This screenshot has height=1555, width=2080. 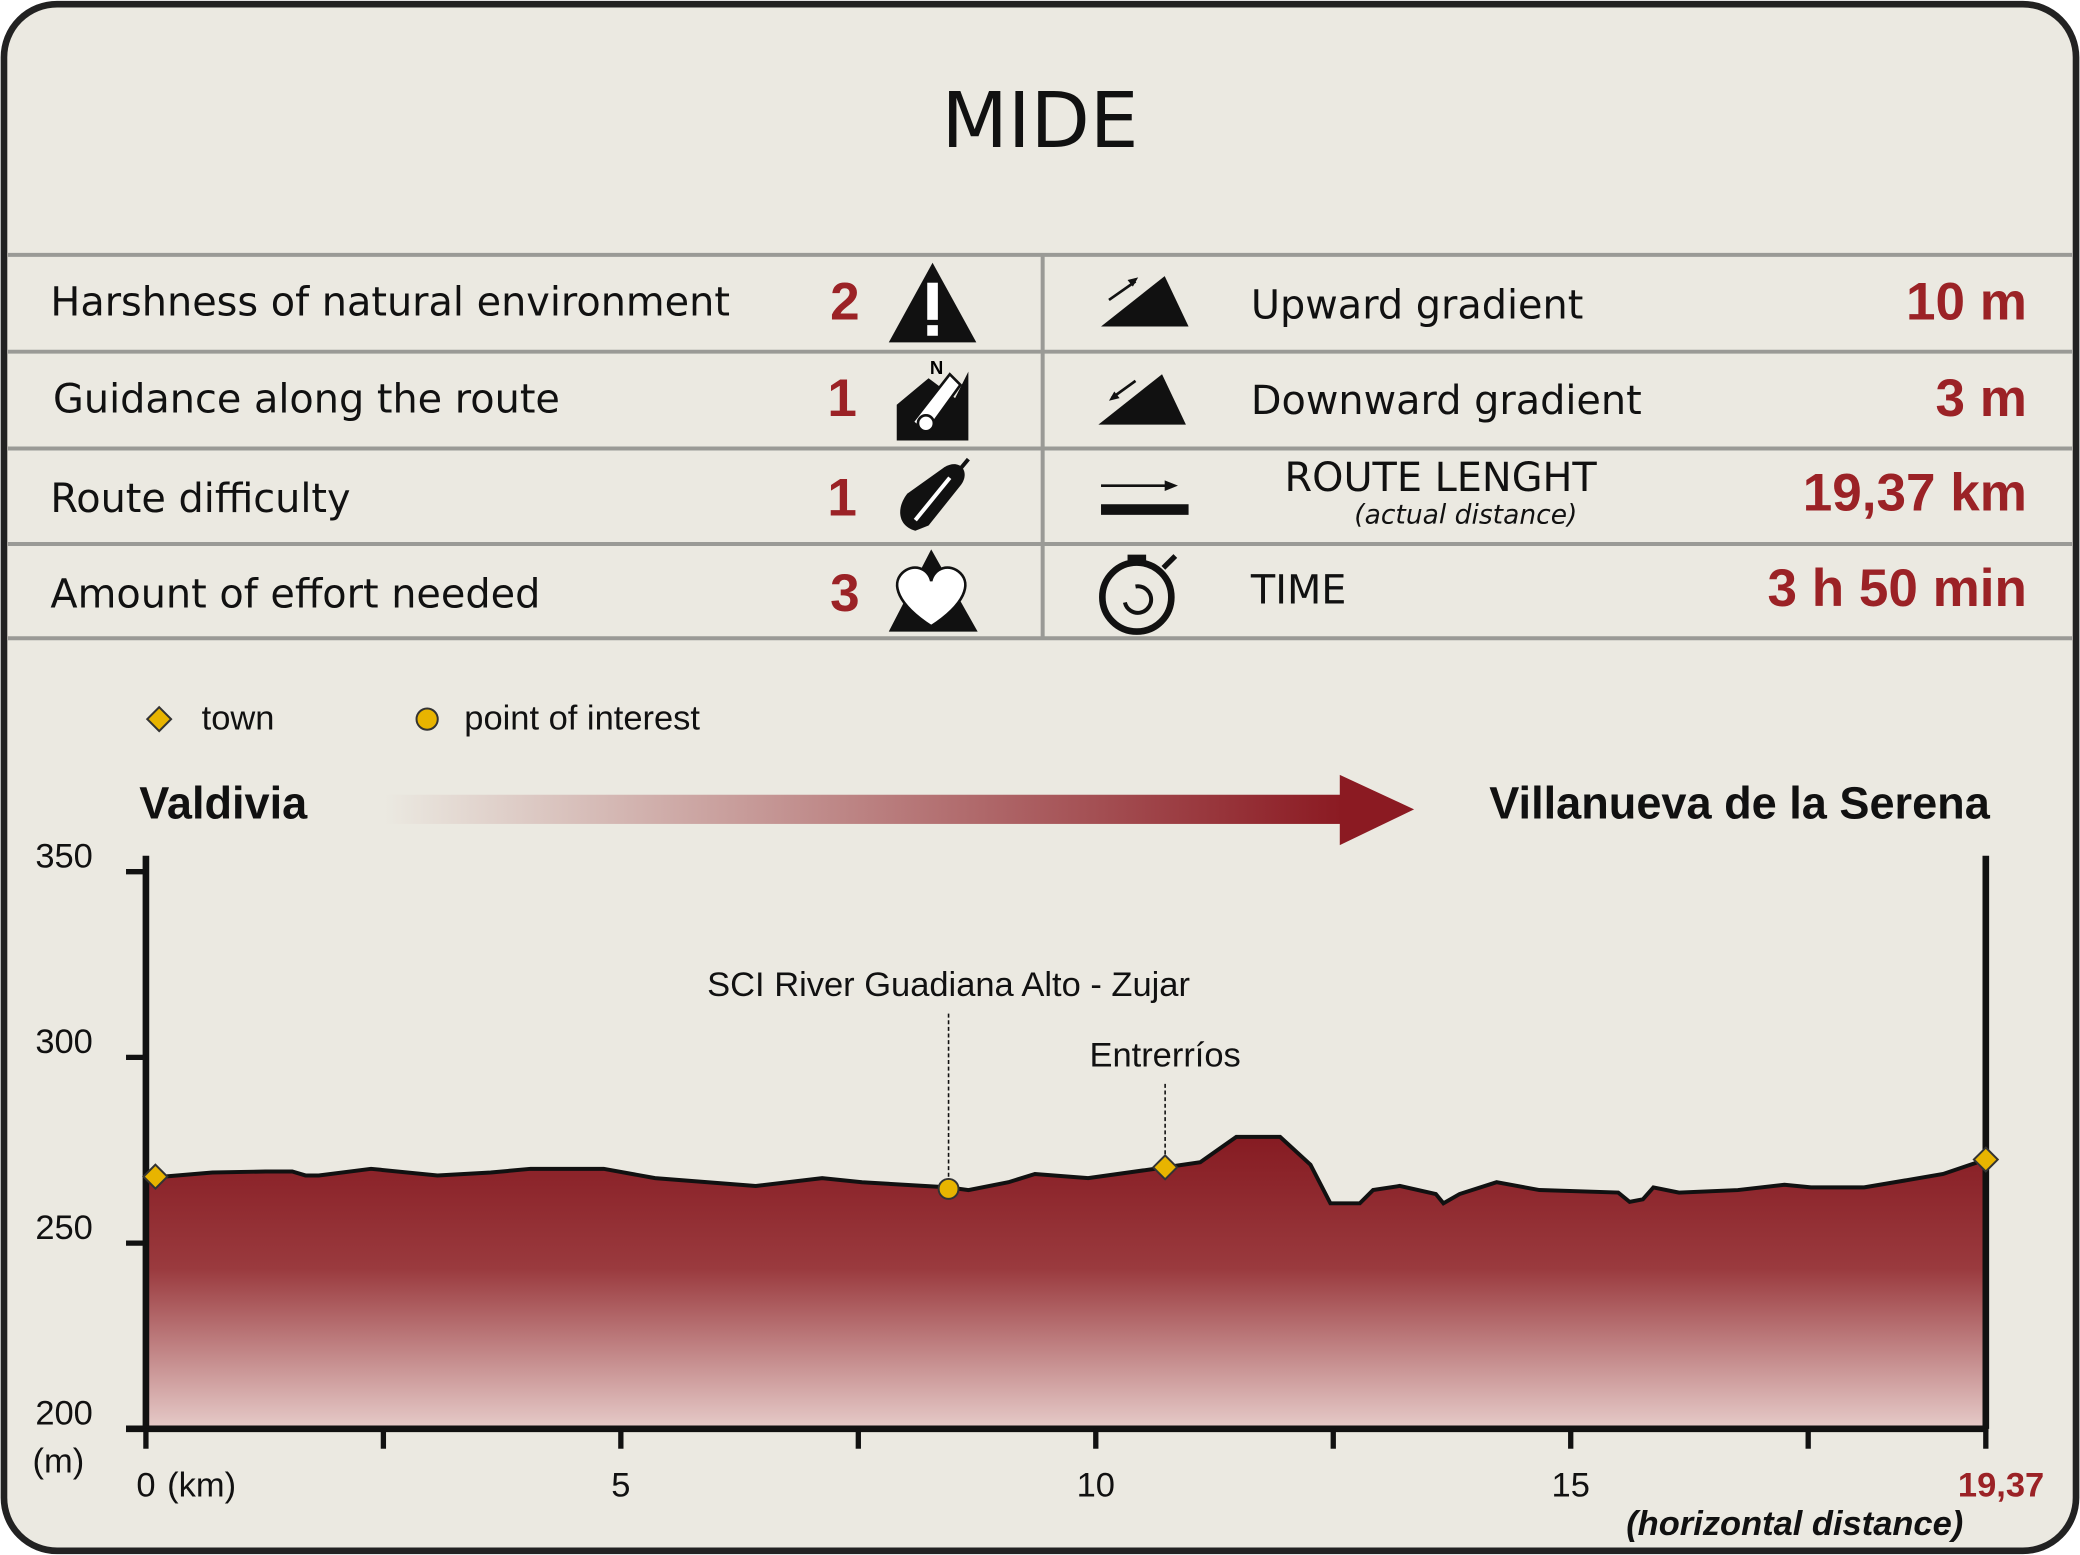 What do you see at coordinates (1915, 492) in the screenshot?
I see `stat-value: 19,37 km` at bounding box center [1915, 492].